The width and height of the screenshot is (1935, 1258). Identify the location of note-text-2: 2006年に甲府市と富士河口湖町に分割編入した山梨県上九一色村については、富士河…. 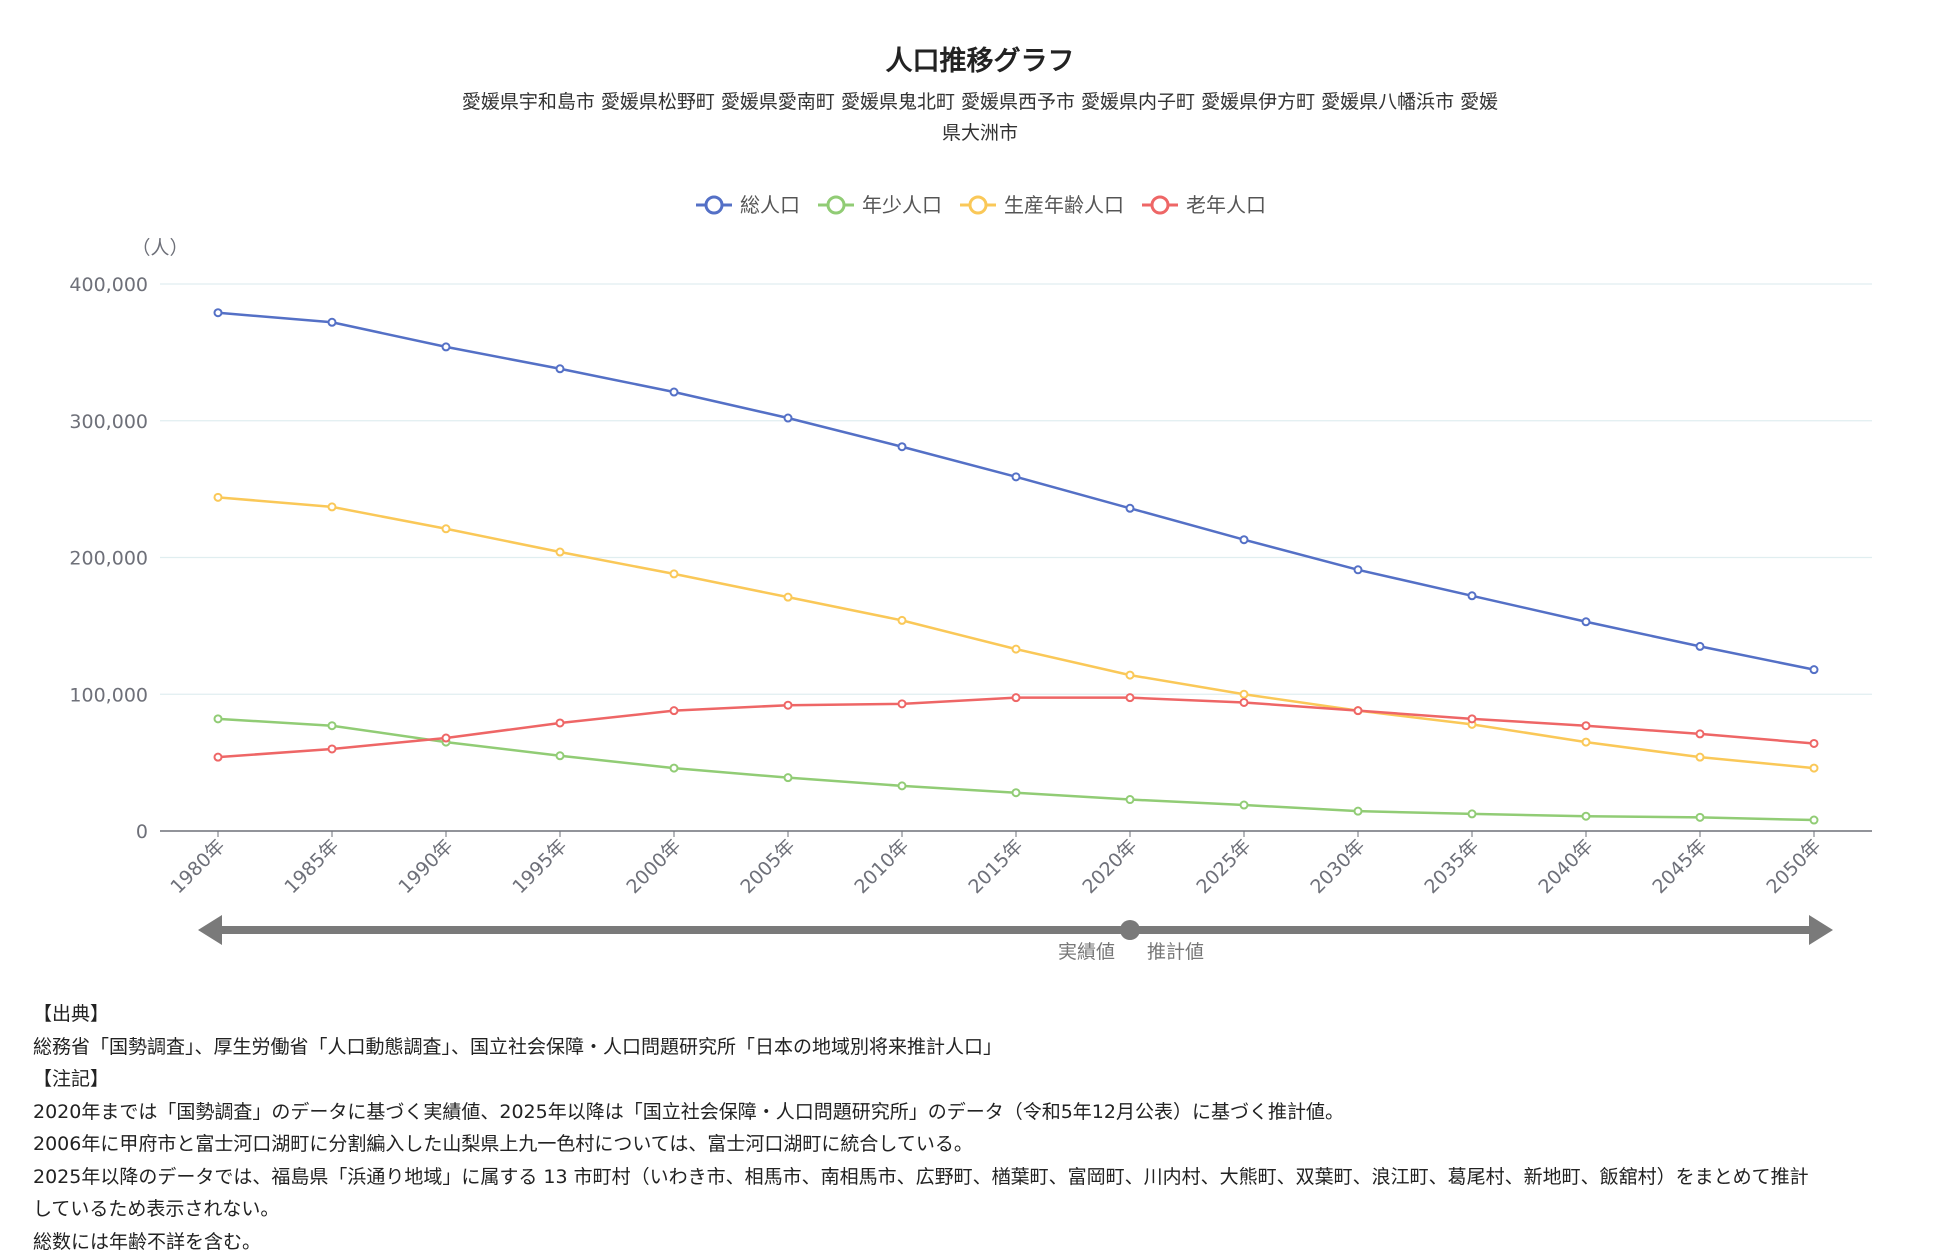
(921, 1144).